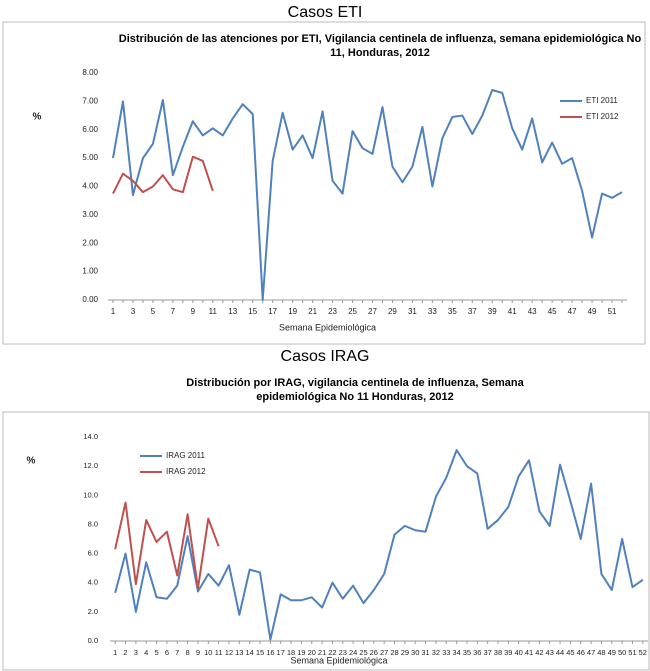 This screenshot has width=650, height=671. I want to click on x-tick-label: 23, so click(343, 652).